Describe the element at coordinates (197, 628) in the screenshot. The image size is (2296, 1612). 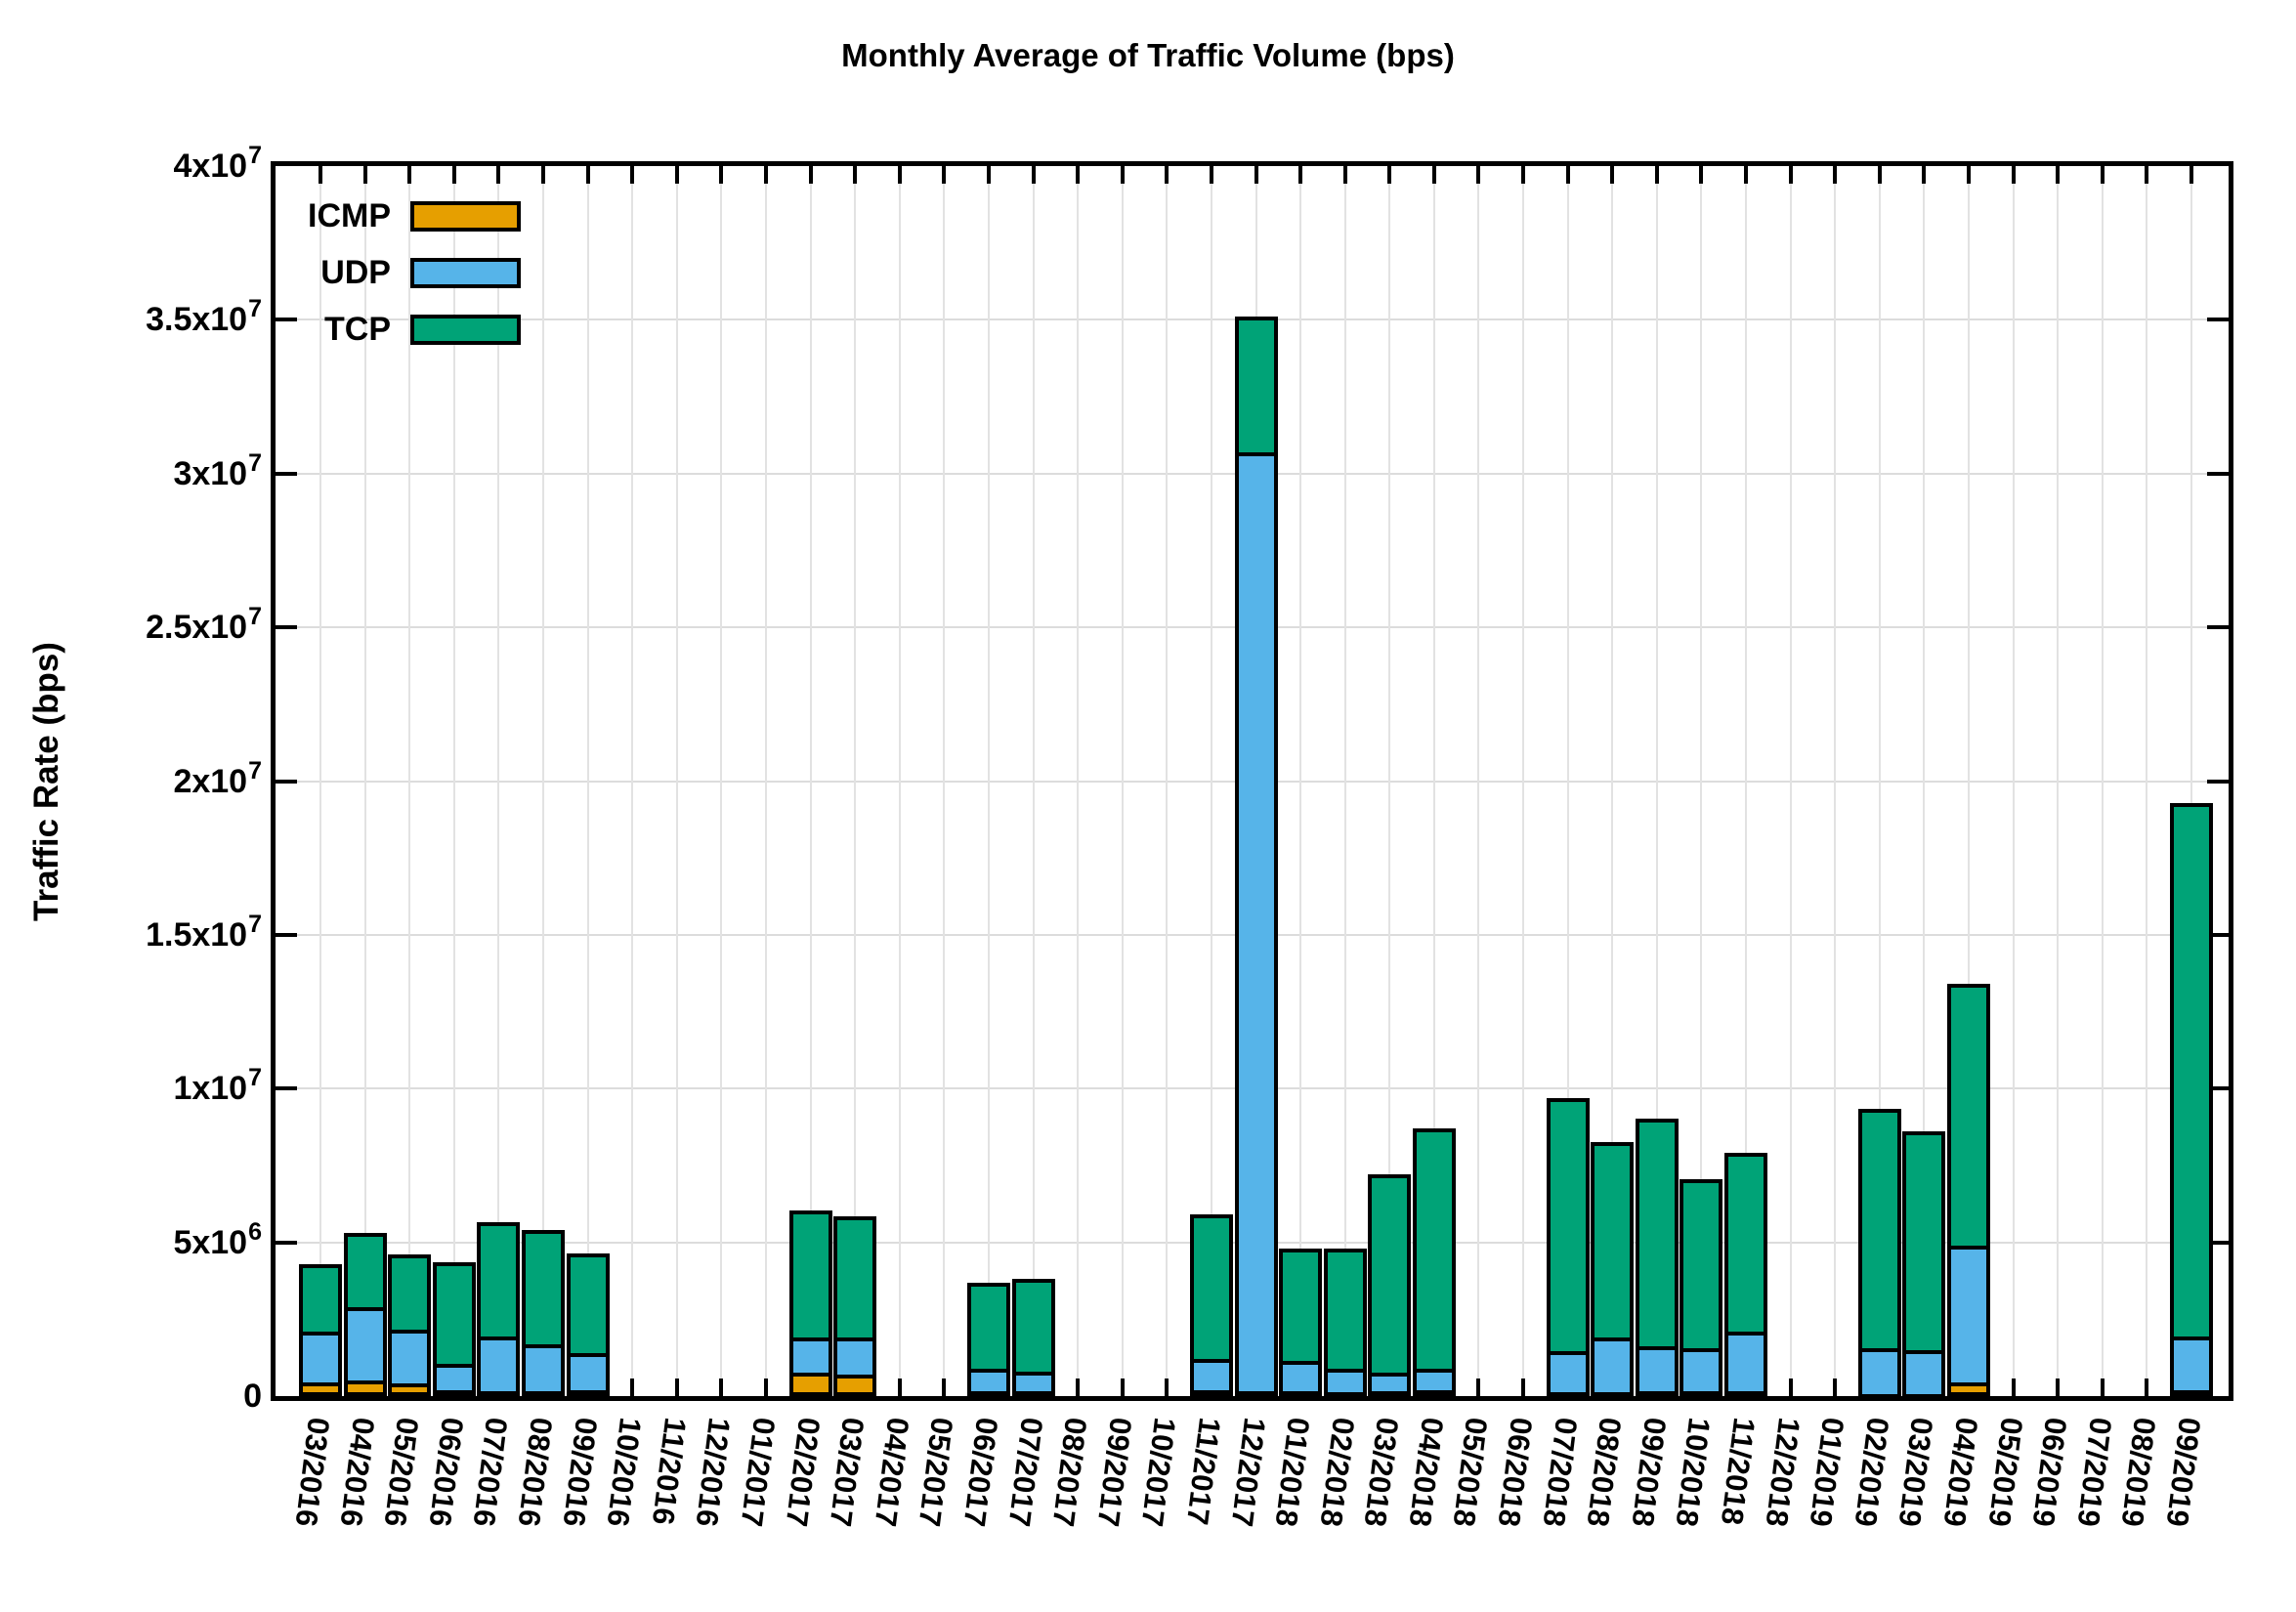
I see `y-tick-mantissa: 2.5x10` at that location.